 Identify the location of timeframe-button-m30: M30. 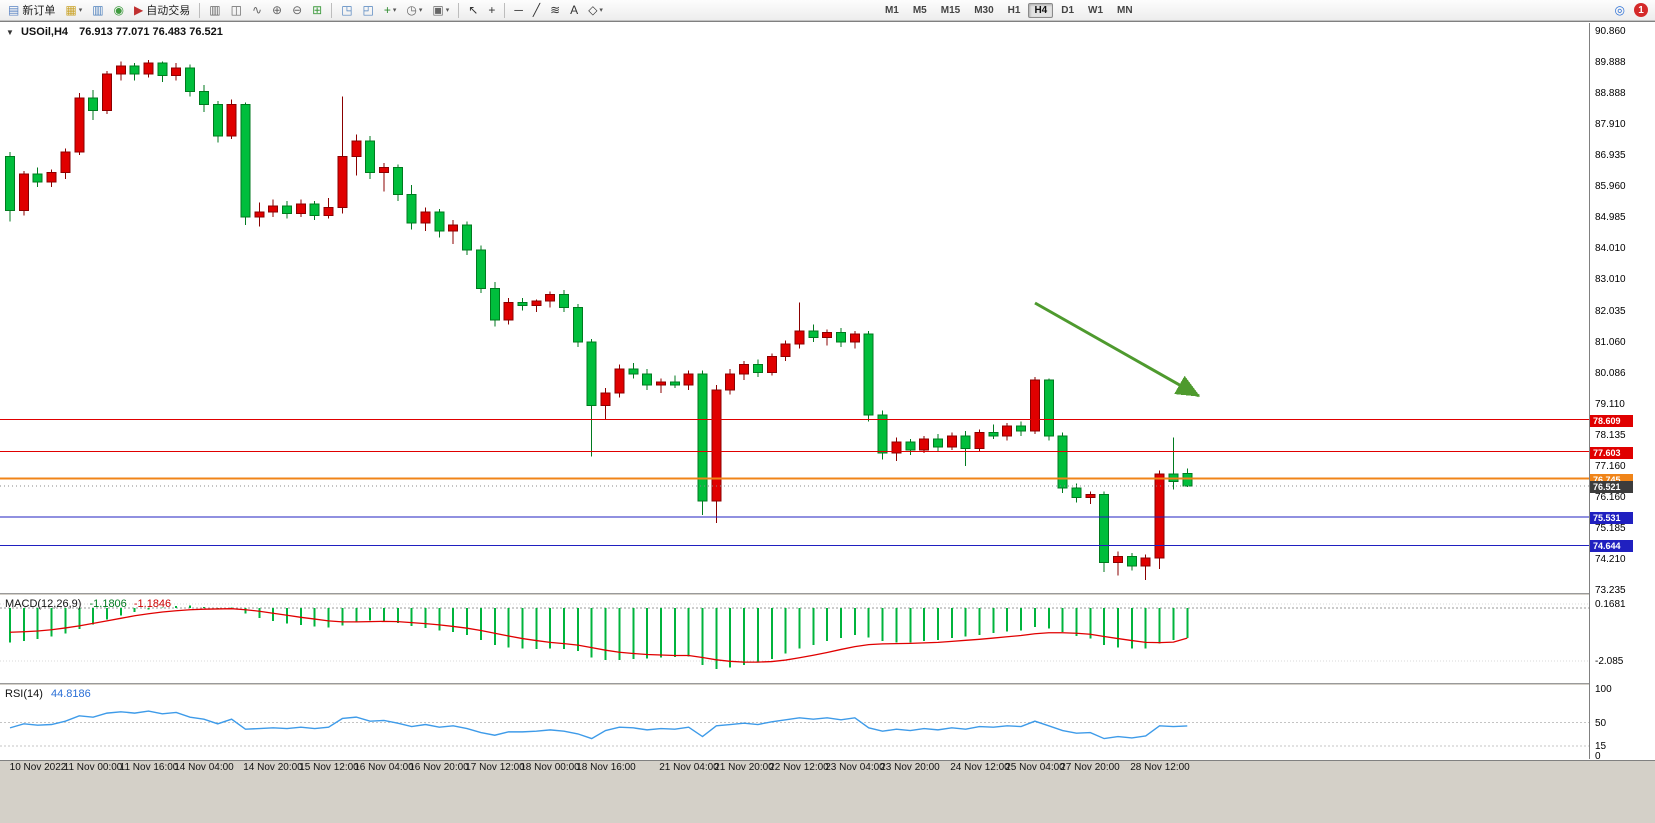
(984, 10).